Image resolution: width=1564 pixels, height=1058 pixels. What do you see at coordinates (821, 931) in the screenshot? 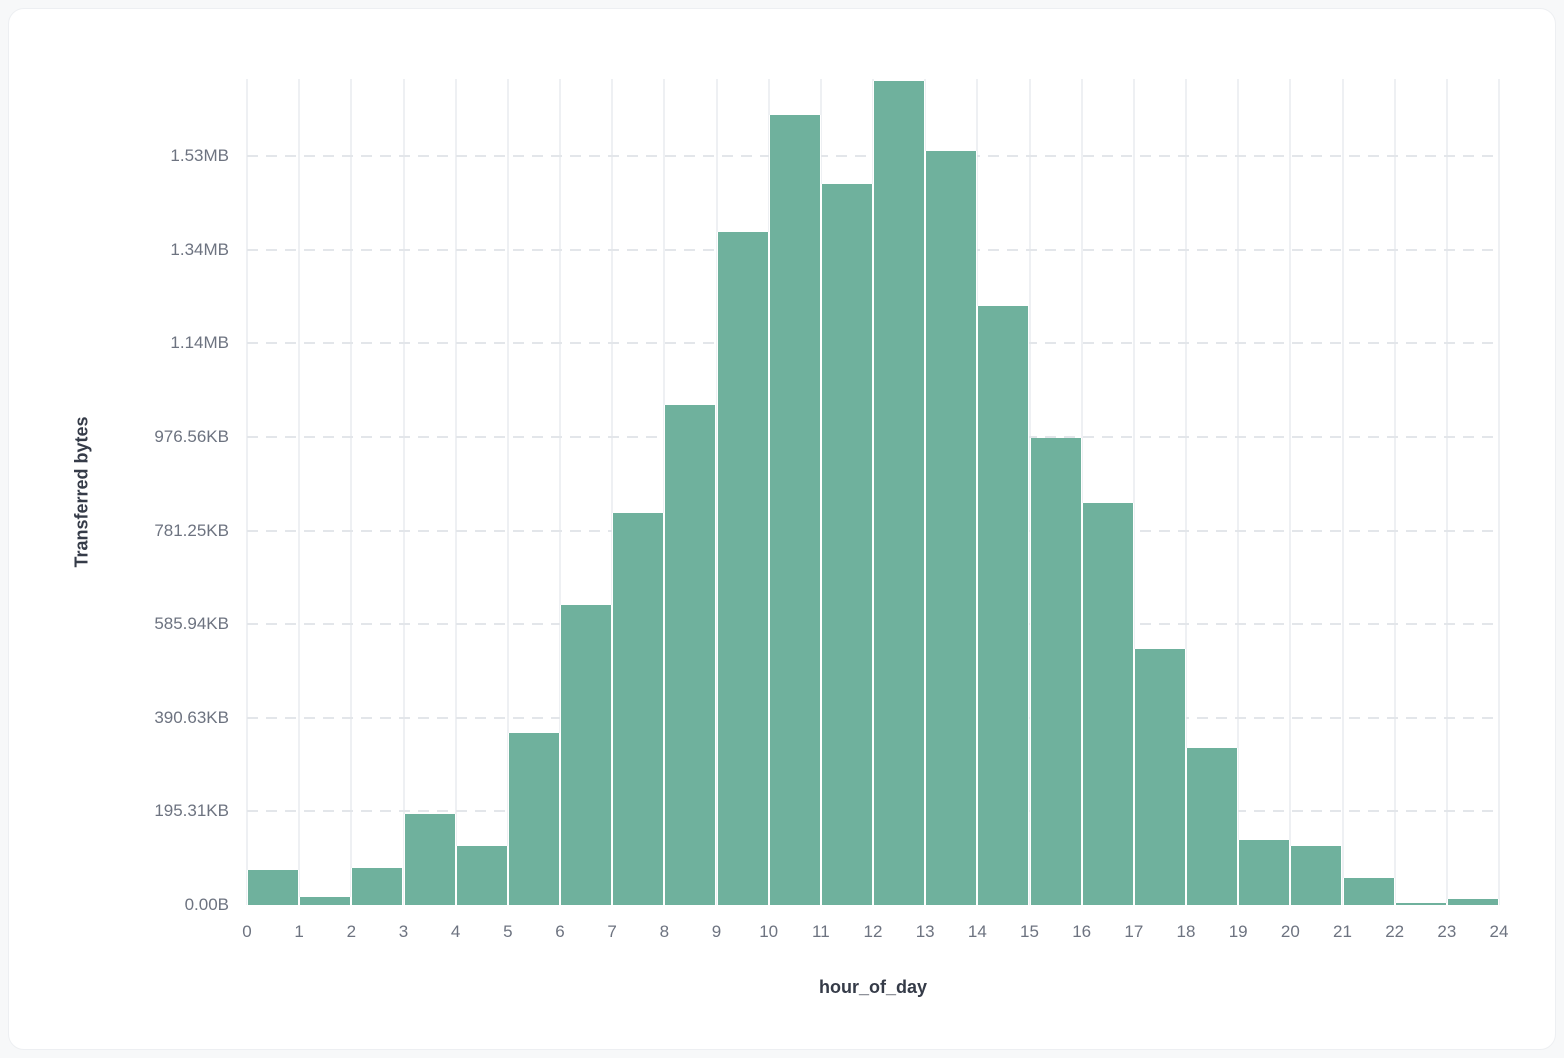
I see `x-axis-tick-label: 11` at bounding box center [821, 931].